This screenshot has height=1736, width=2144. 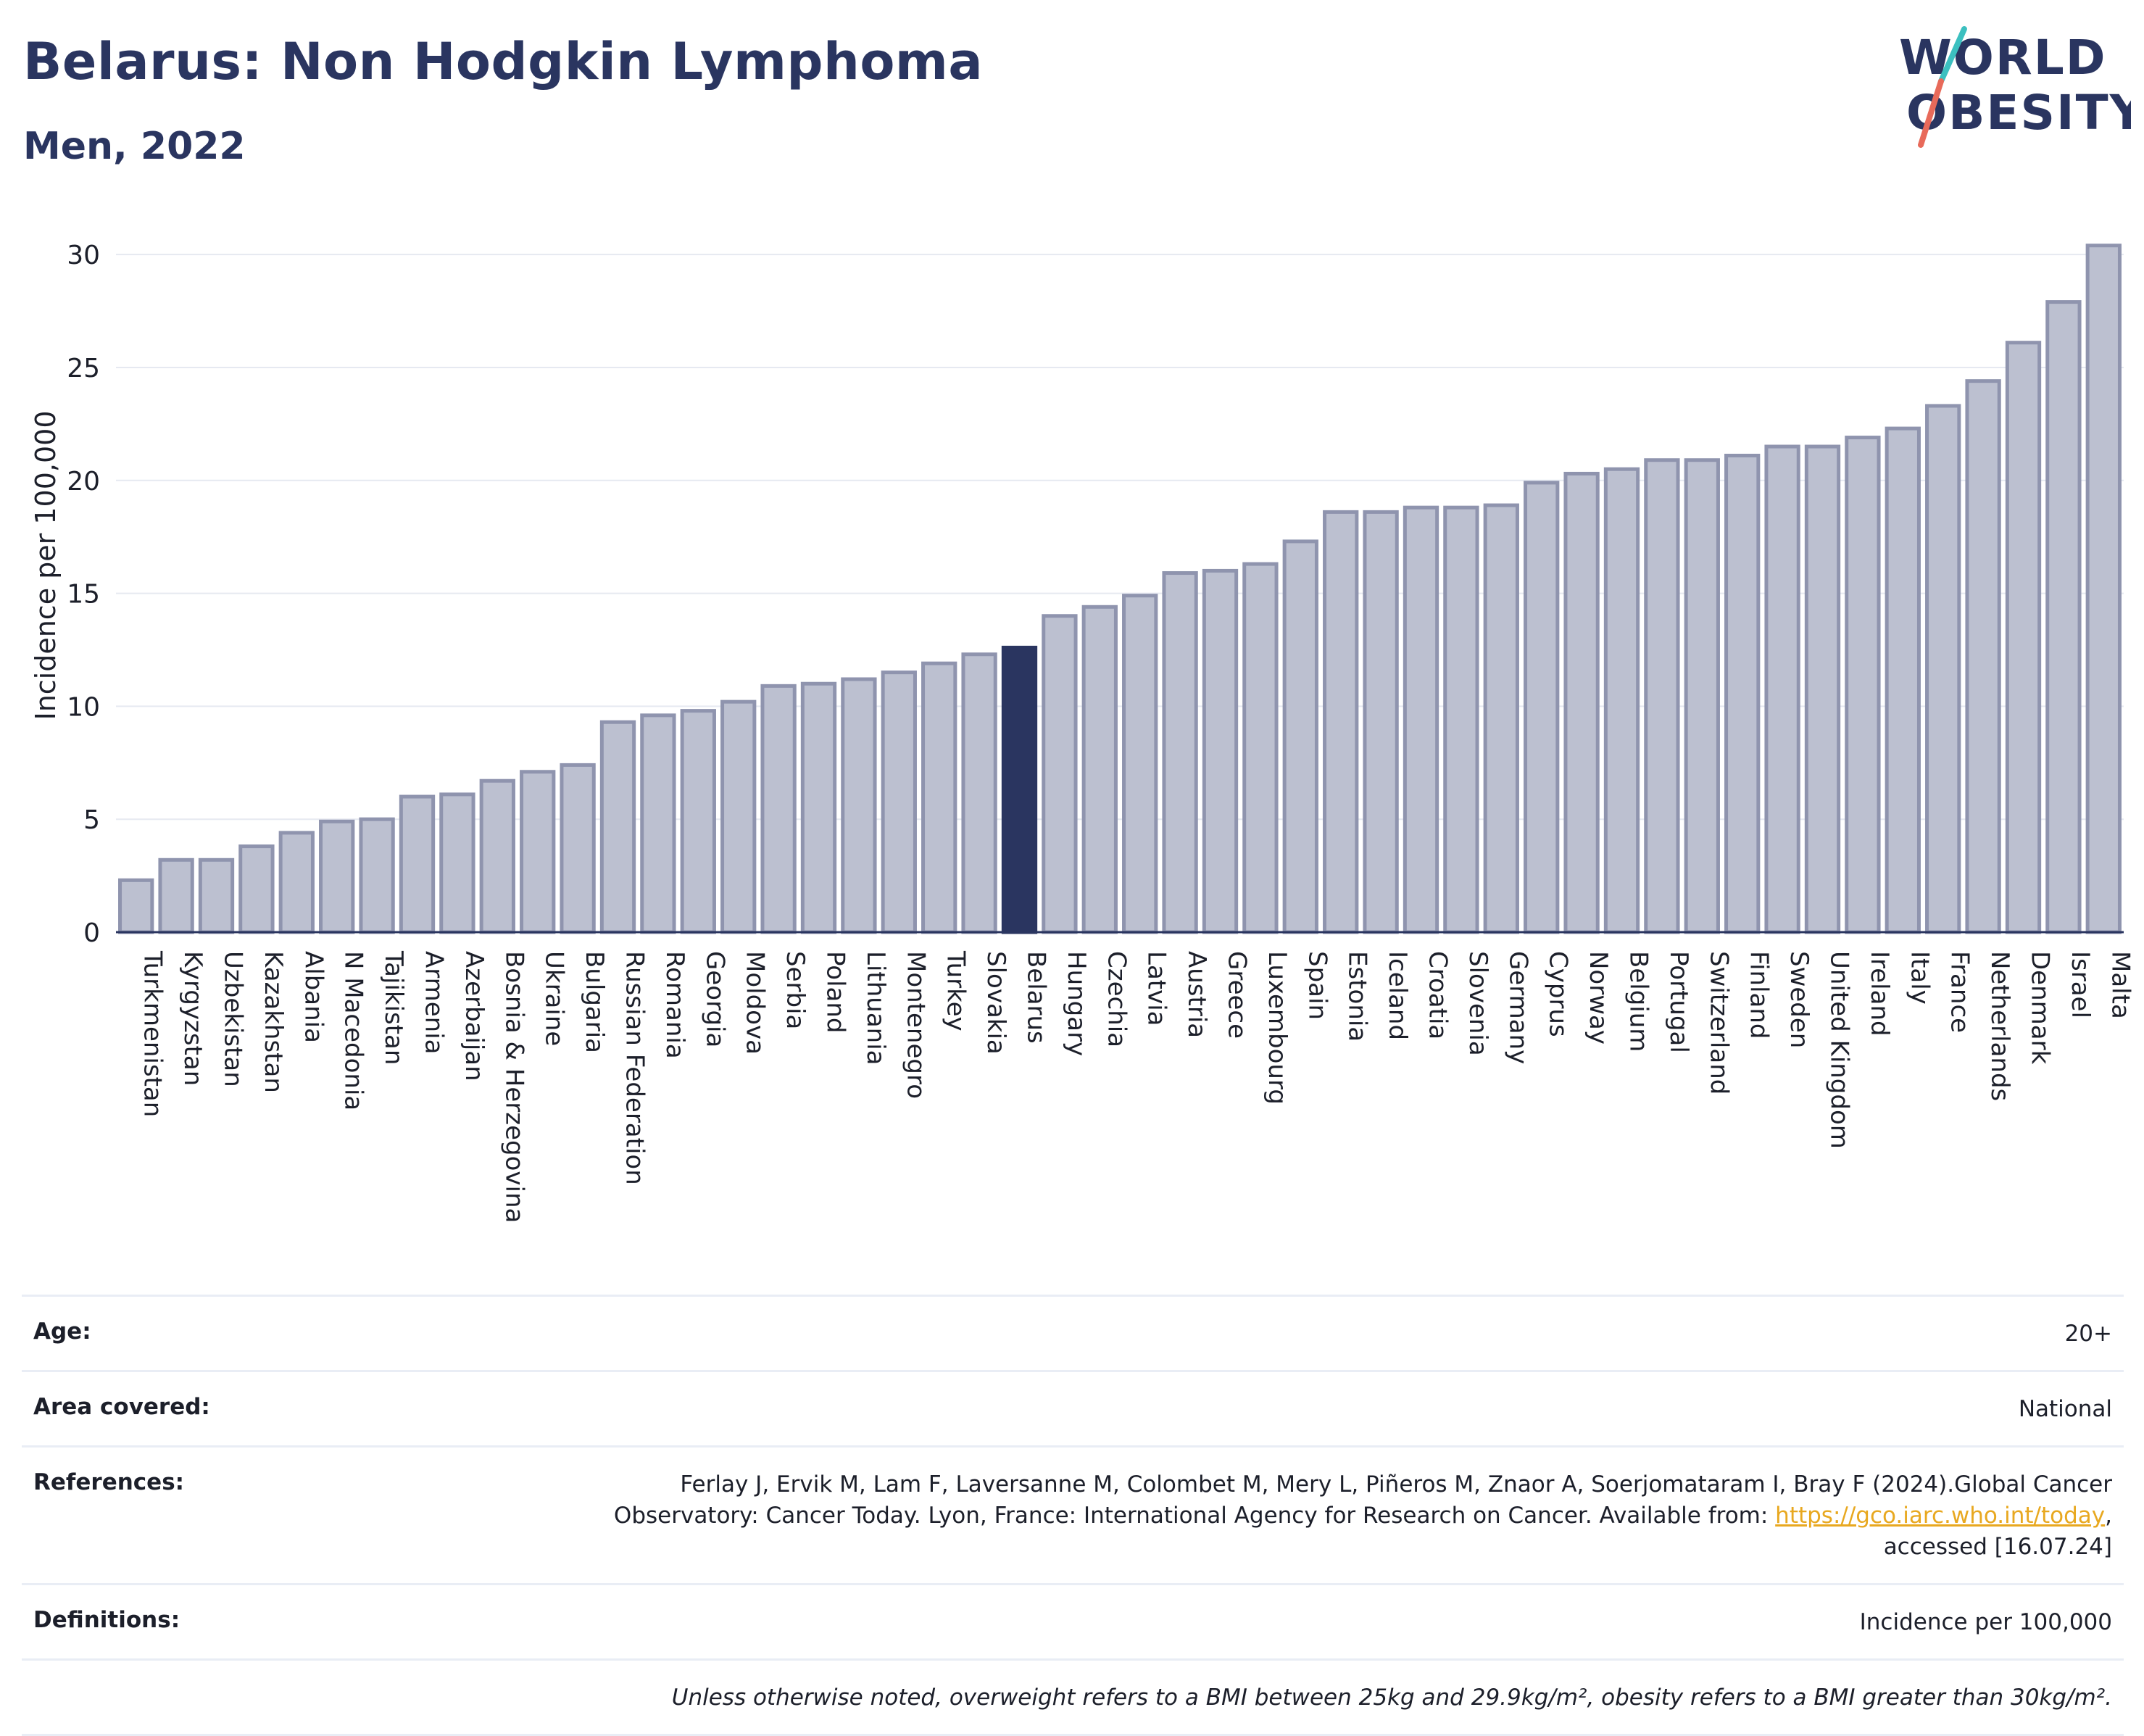 What do you see at coordinates (1397, 995) in the screenshot?
I see `x-tick-label: Iceland` at bounding box center [1397, 995].